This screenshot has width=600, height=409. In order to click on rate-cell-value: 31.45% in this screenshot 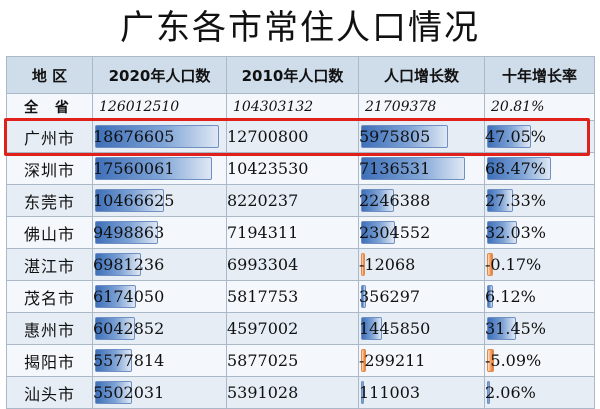, I will do `click(516, 328)`.